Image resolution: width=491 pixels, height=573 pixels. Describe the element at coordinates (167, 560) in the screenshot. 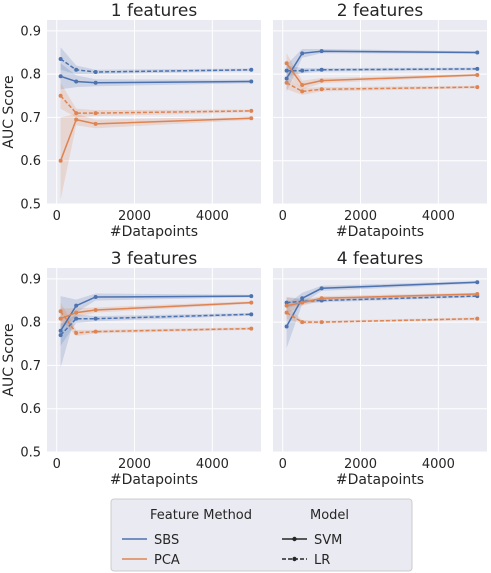

I see `legend-label-pca: PCA` at that location.